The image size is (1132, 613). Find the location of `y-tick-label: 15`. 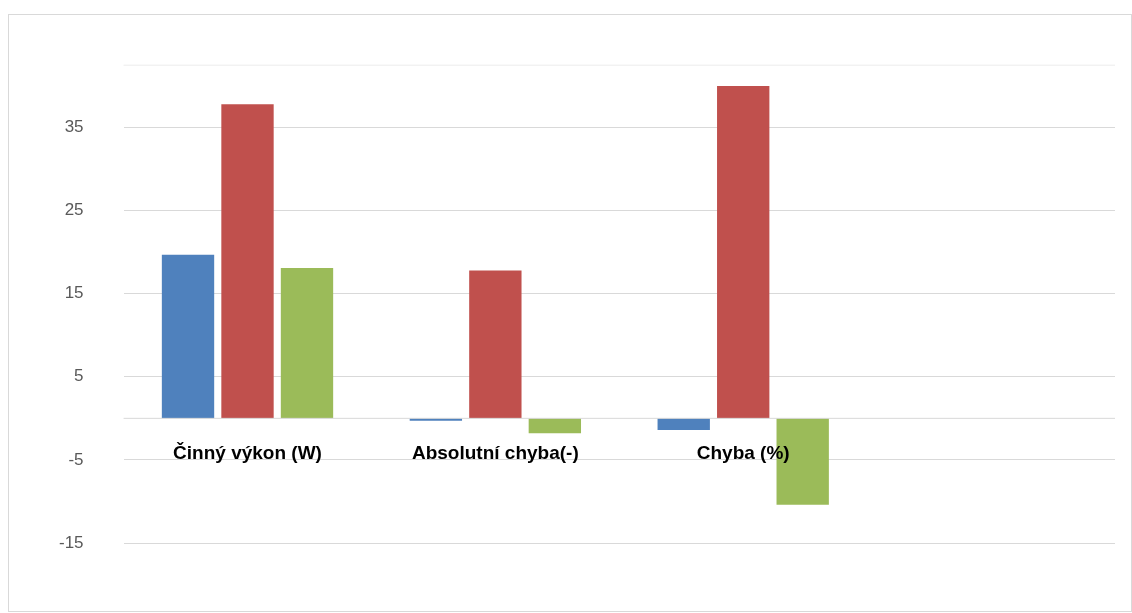

y-tick-label: 15 is located at coordinates (74, 293).